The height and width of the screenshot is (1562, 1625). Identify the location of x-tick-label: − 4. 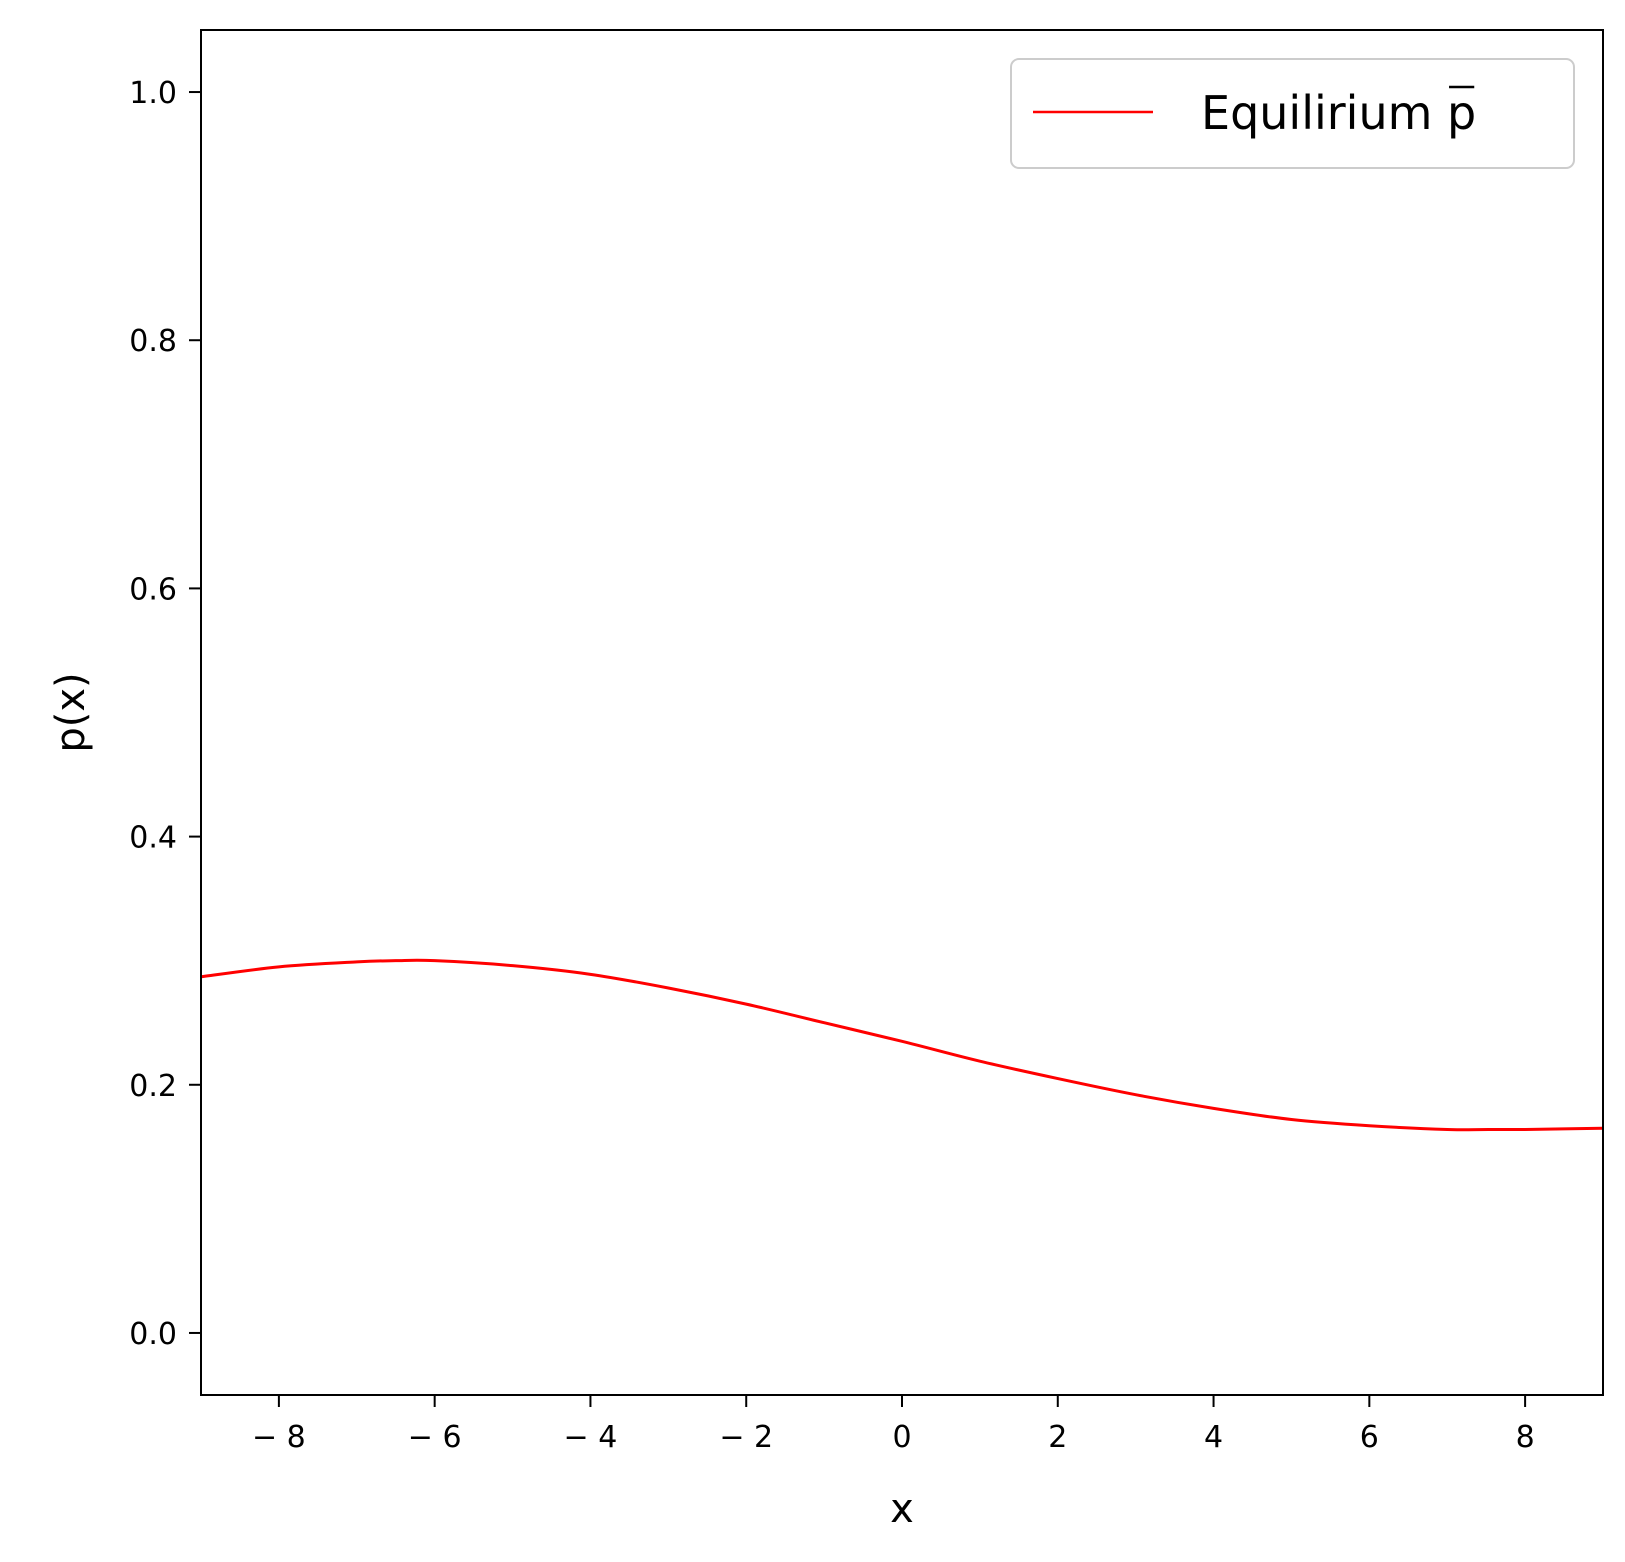
(591, 1437).